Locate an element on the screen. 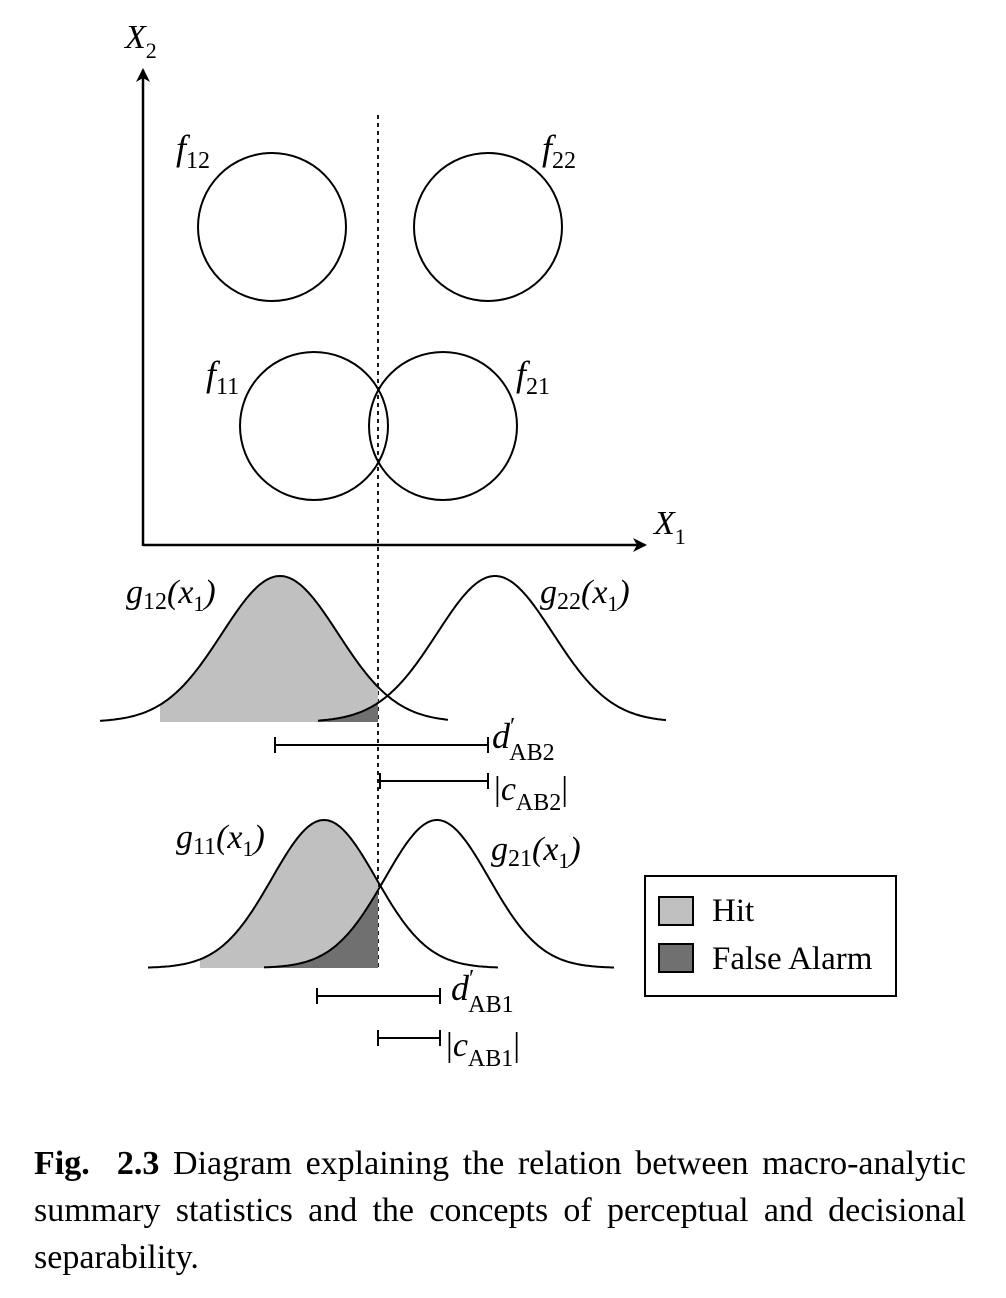 The height and width of the screenshot is (1298, 1006). legend: Hit False Alarm is located at coordinates (770, 936).